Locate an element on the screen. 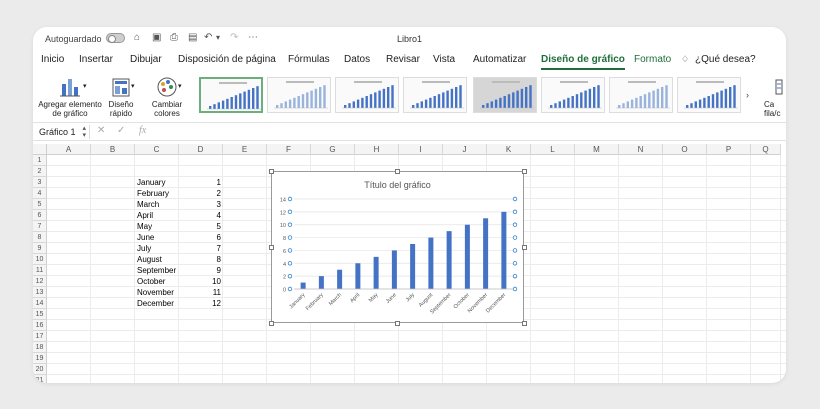 This screenshot has width=820, height=409. row-header-16: 16 is located at coordinates (40, 325).